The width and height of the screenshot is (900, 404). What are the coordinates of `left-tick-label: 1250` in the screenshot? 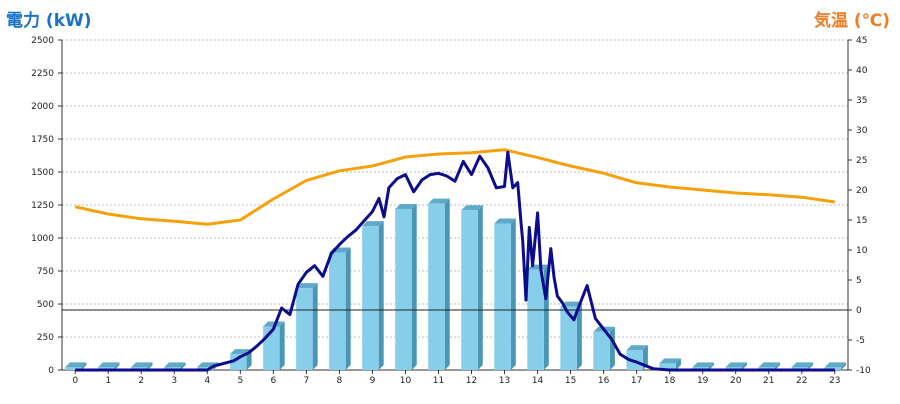 It's located at (42, 206).